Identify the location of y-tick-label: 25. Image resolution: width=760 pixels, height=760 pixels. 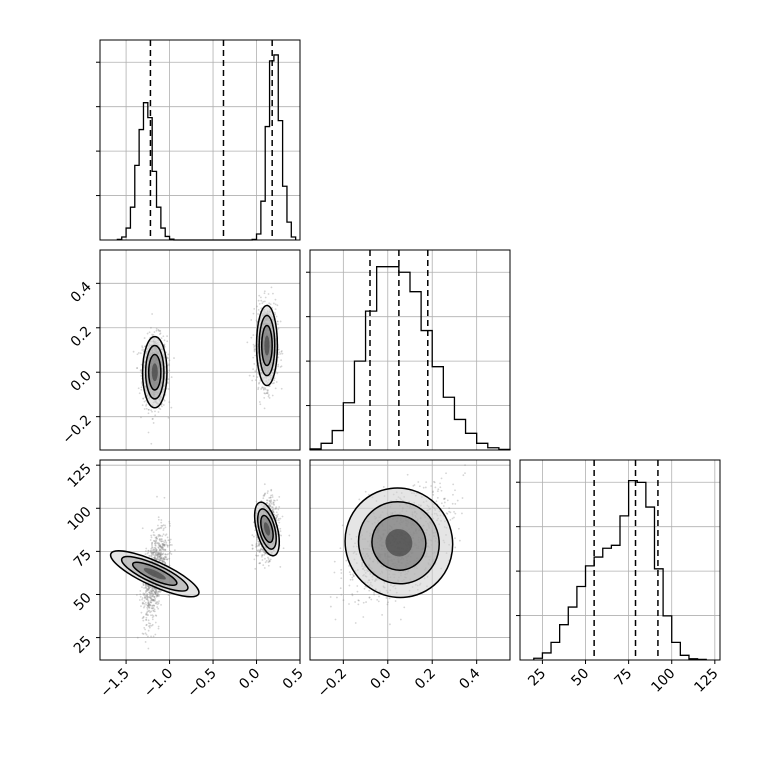
(83, 645).